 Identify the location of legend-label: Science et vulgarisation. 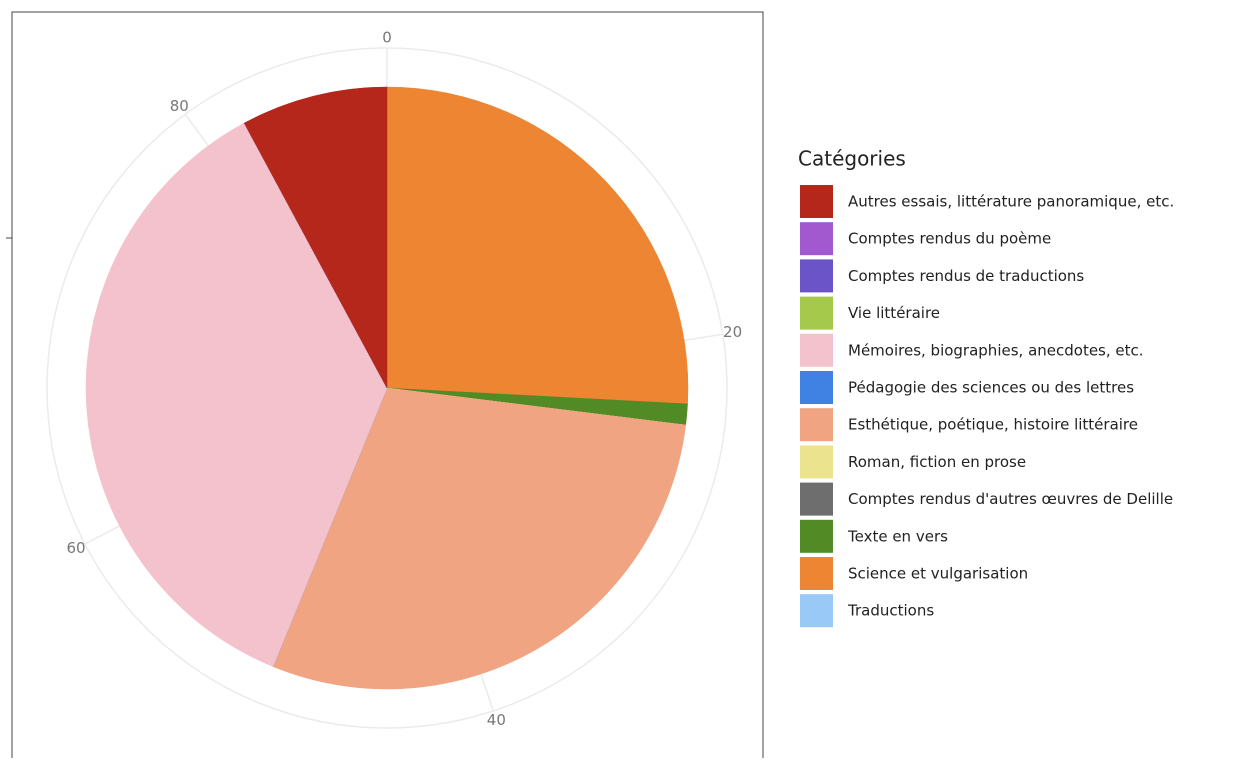
(938, 574).